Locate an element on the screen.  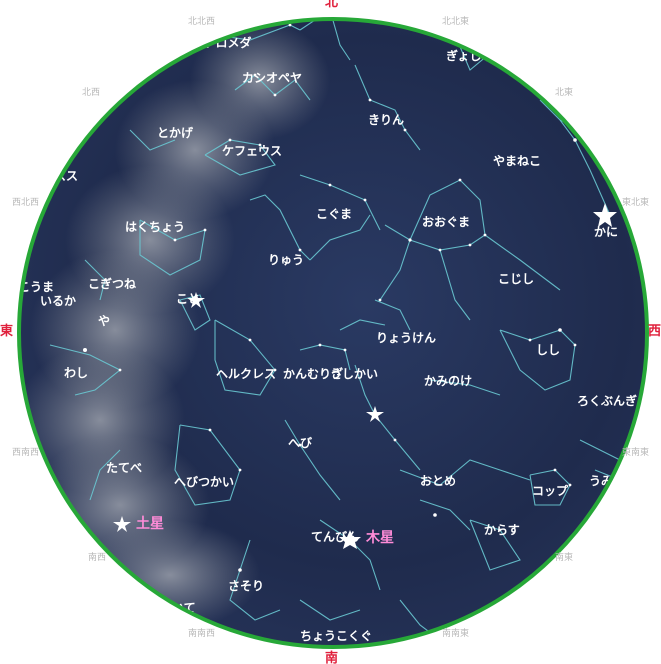
label-draco: りゅう is located at coordinates (286, 260).